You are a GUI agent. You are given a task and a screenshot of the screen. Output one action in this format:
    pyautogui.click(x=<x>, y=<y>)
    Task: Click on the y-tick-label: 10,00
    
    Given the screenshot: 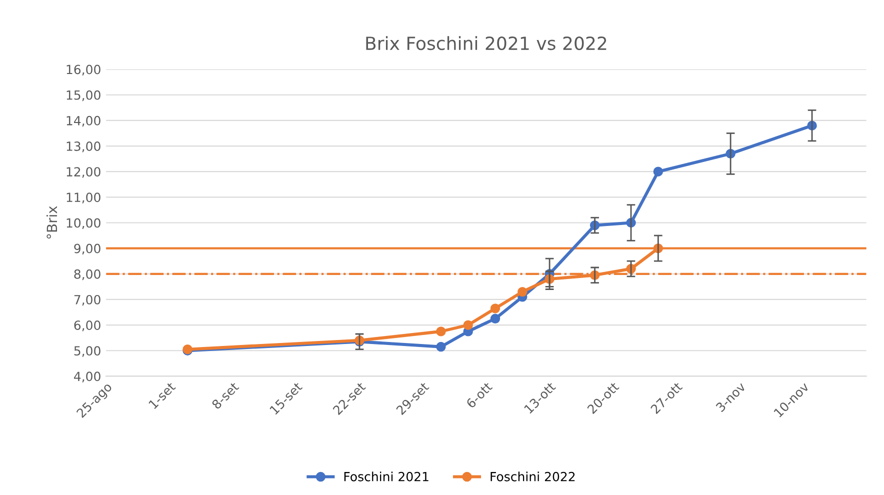 What is the action you would take?
    pyautogui.click(x=83, y=223)
    